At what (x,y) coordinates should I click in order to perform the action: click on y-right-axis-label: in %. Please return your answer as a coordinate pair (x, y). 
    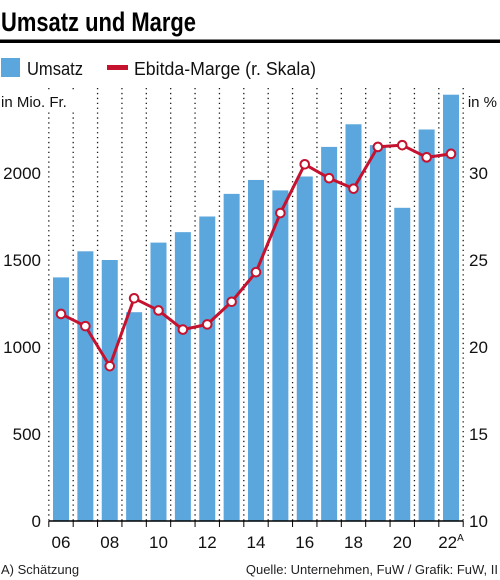
    Looking at the image, I should click on (482, 102).